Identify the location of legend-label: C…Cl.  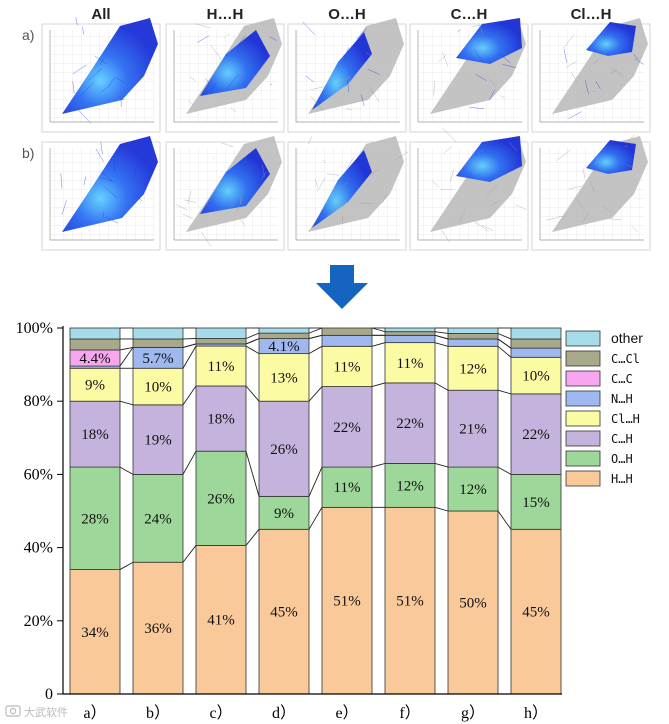
(625, 359).